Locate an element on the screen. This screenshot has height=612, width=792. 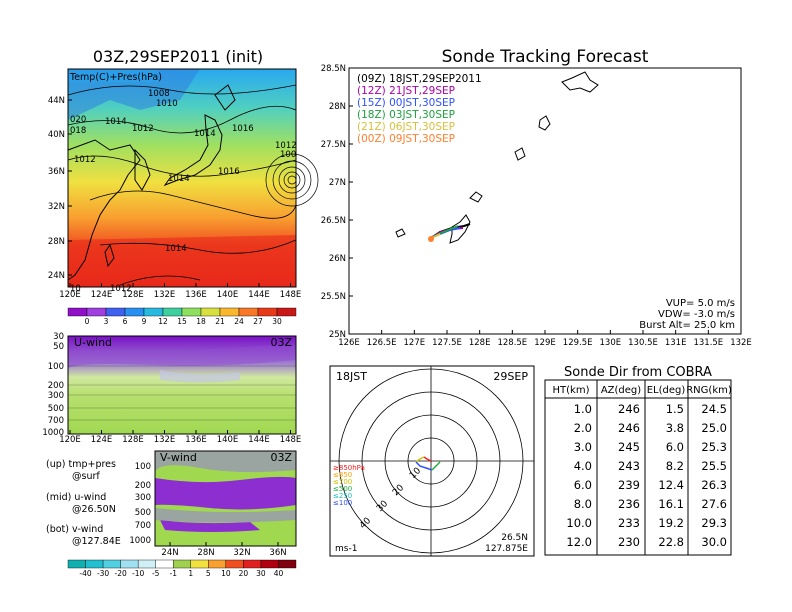
lat-label: 32N is located at coordinates (56, 207).